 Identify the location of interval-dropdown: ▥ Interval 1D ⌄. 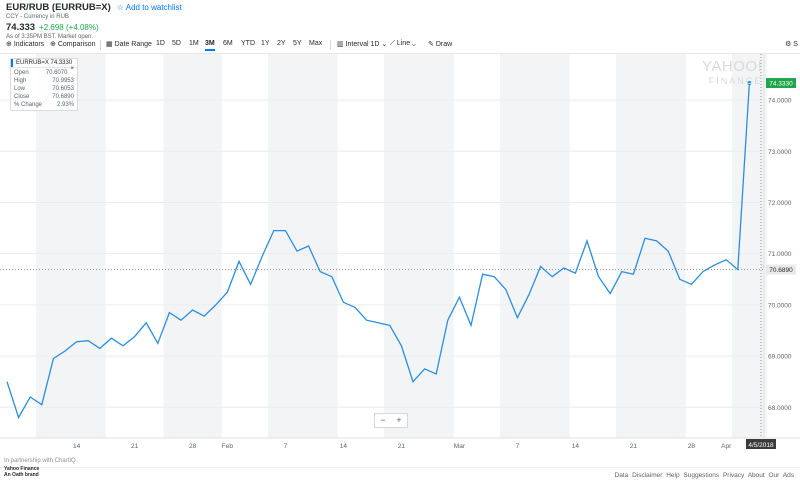
(362, 44).